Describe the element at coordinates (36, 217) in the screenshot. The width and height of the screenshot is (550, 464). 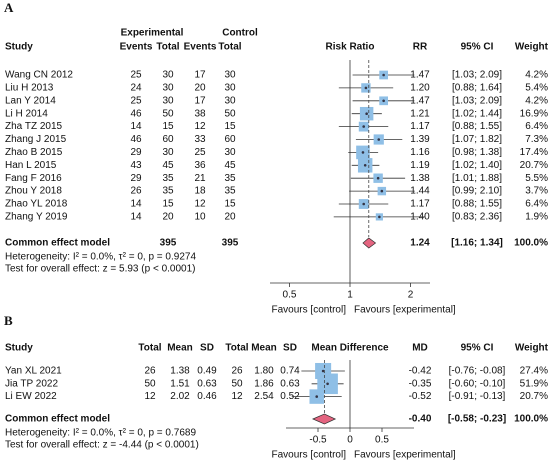
I see `study-name: Zhang Y 2019` at that location.